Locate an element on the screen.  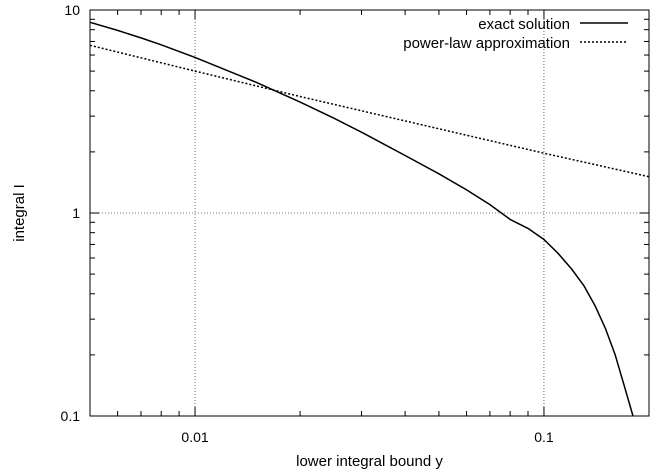
y-tick-label: 0.1 is located at coordinates (71, 416).